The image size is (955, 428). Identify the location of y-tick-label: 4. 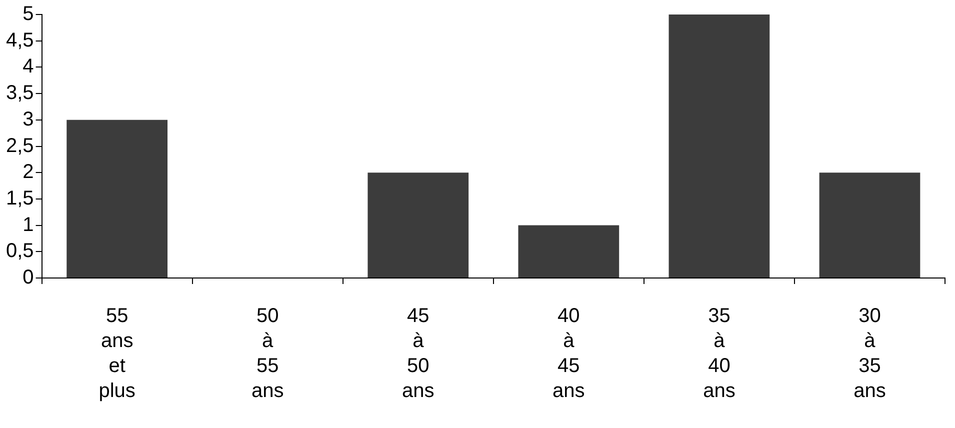
(28, 67).